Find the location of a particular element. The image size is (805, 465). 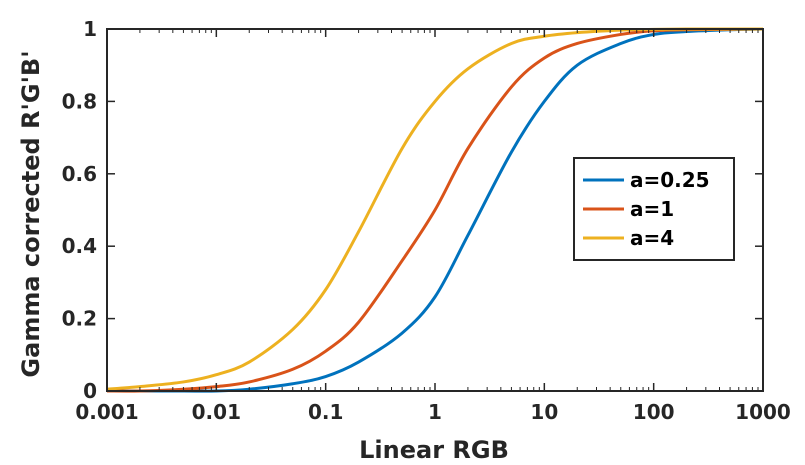

legend-label-1: a=1 is located at coordinates (652, 209).